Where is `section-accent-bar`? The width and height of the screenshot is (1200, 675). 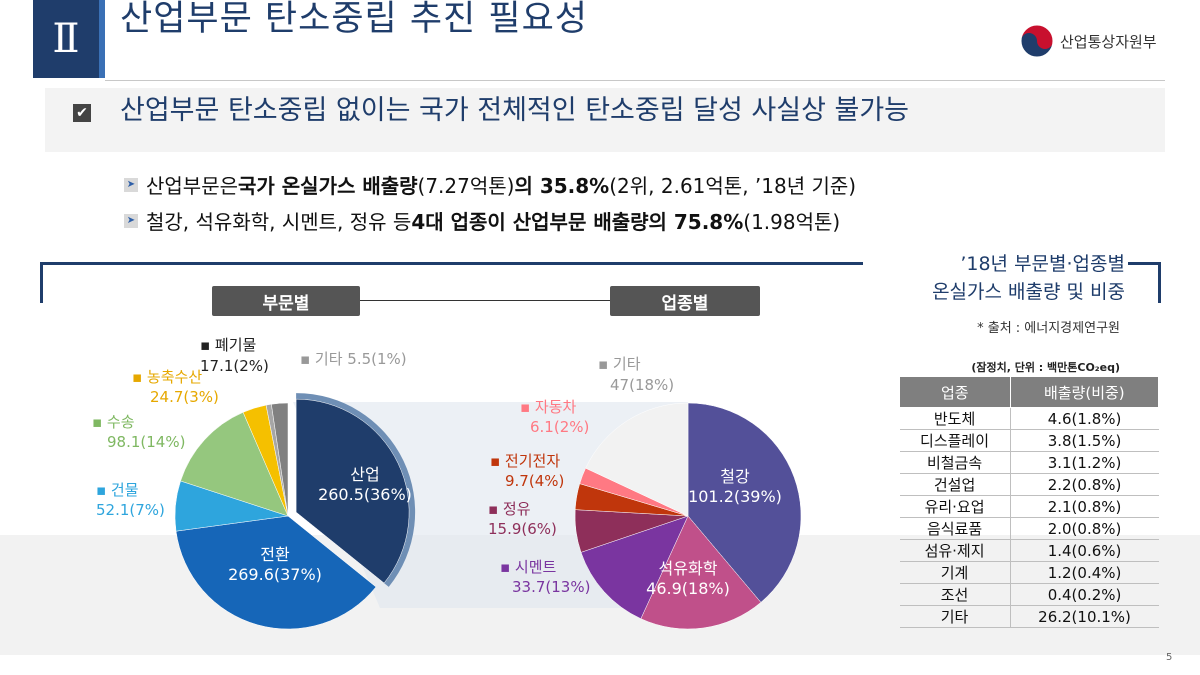
section-accent-bar is located at coordinates (102, 39).